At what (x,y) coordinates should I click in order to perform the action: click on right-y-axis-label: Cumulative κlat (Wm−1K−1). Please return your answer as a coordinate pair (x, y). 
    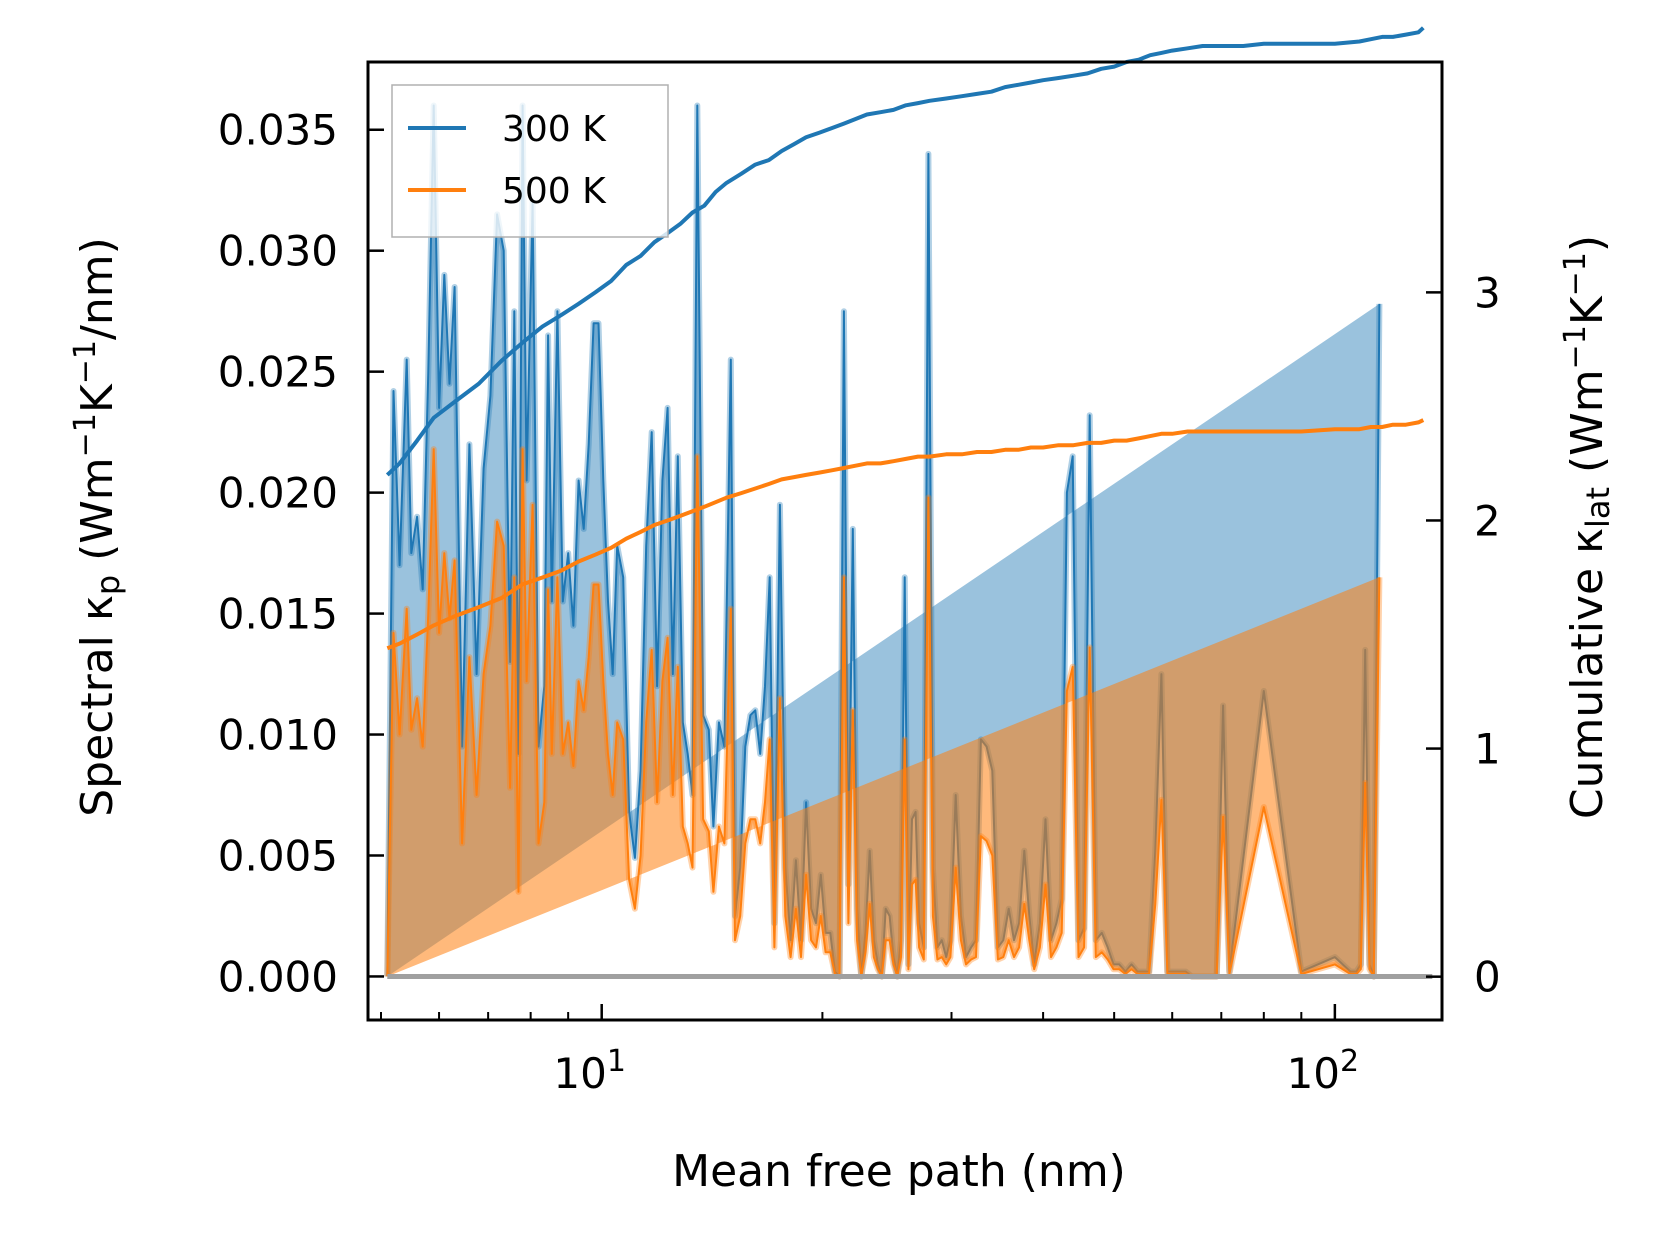
    Looking at the image, I should click on (1588, 527).